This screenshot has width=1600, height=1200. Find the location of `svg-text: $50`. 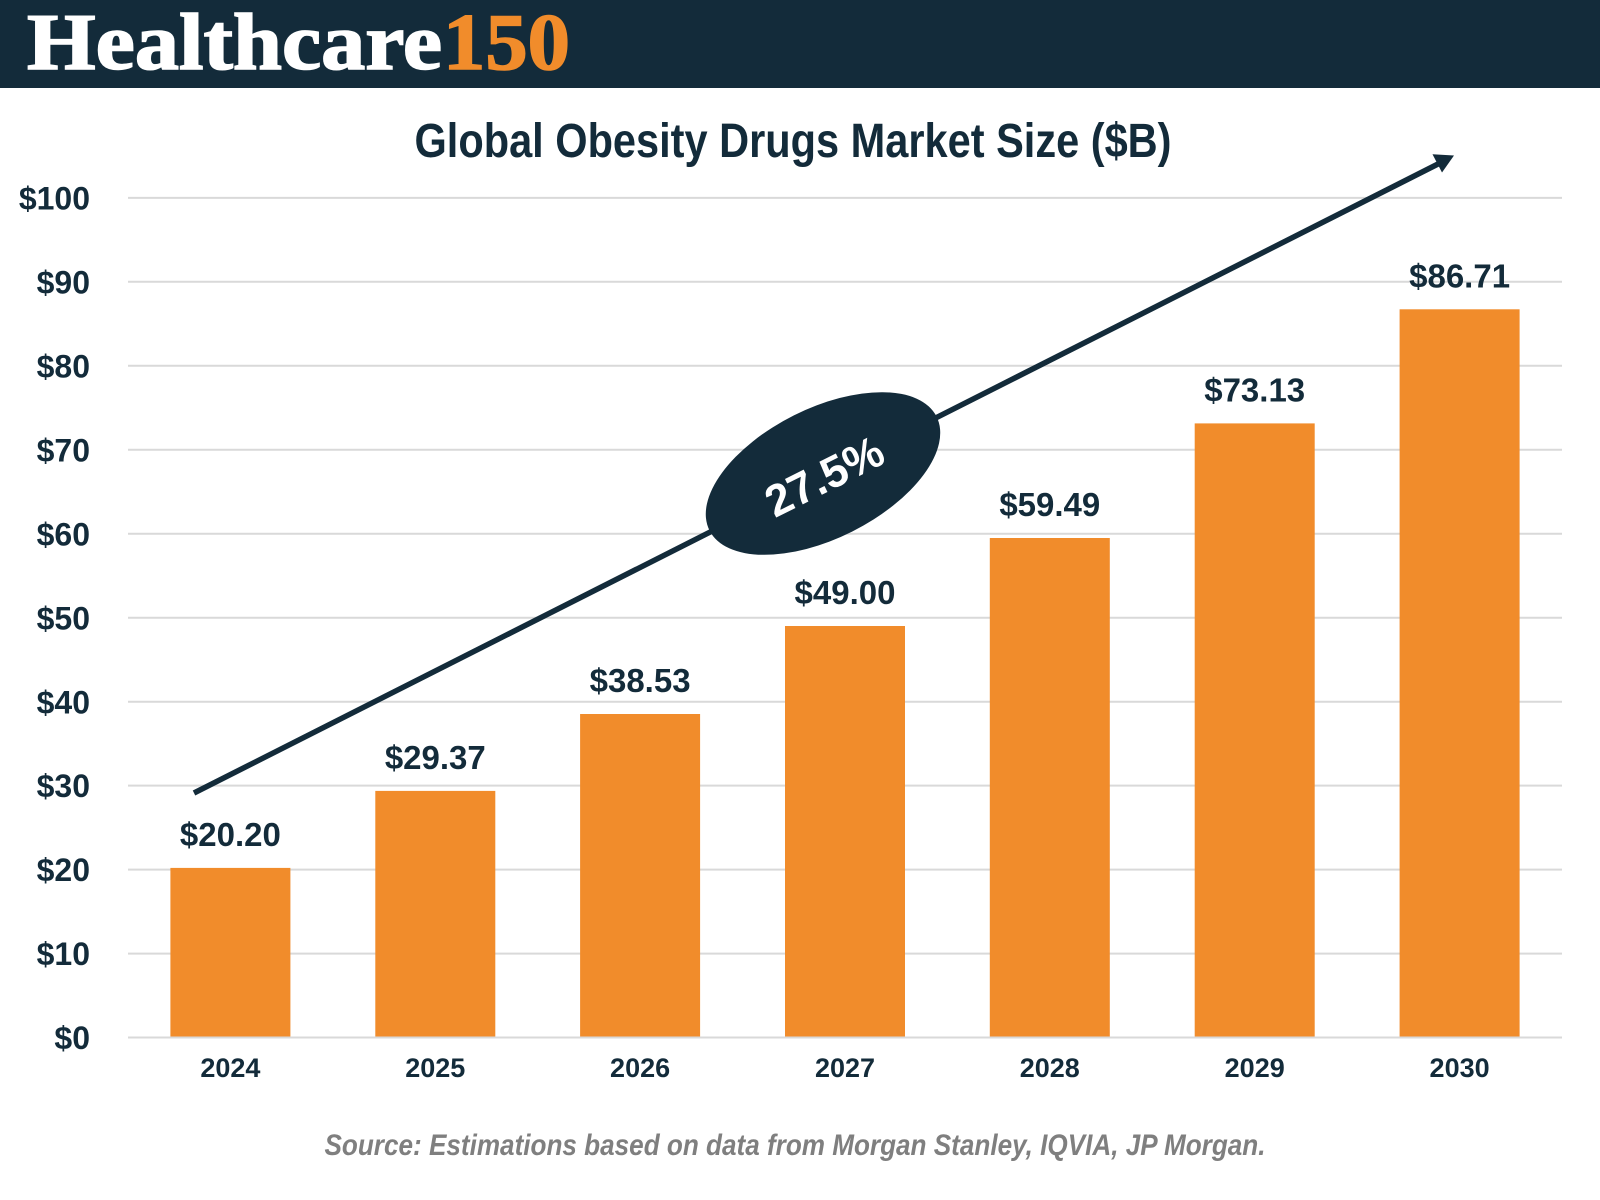

svg-text: $50 is located at coordinates (63, 618).